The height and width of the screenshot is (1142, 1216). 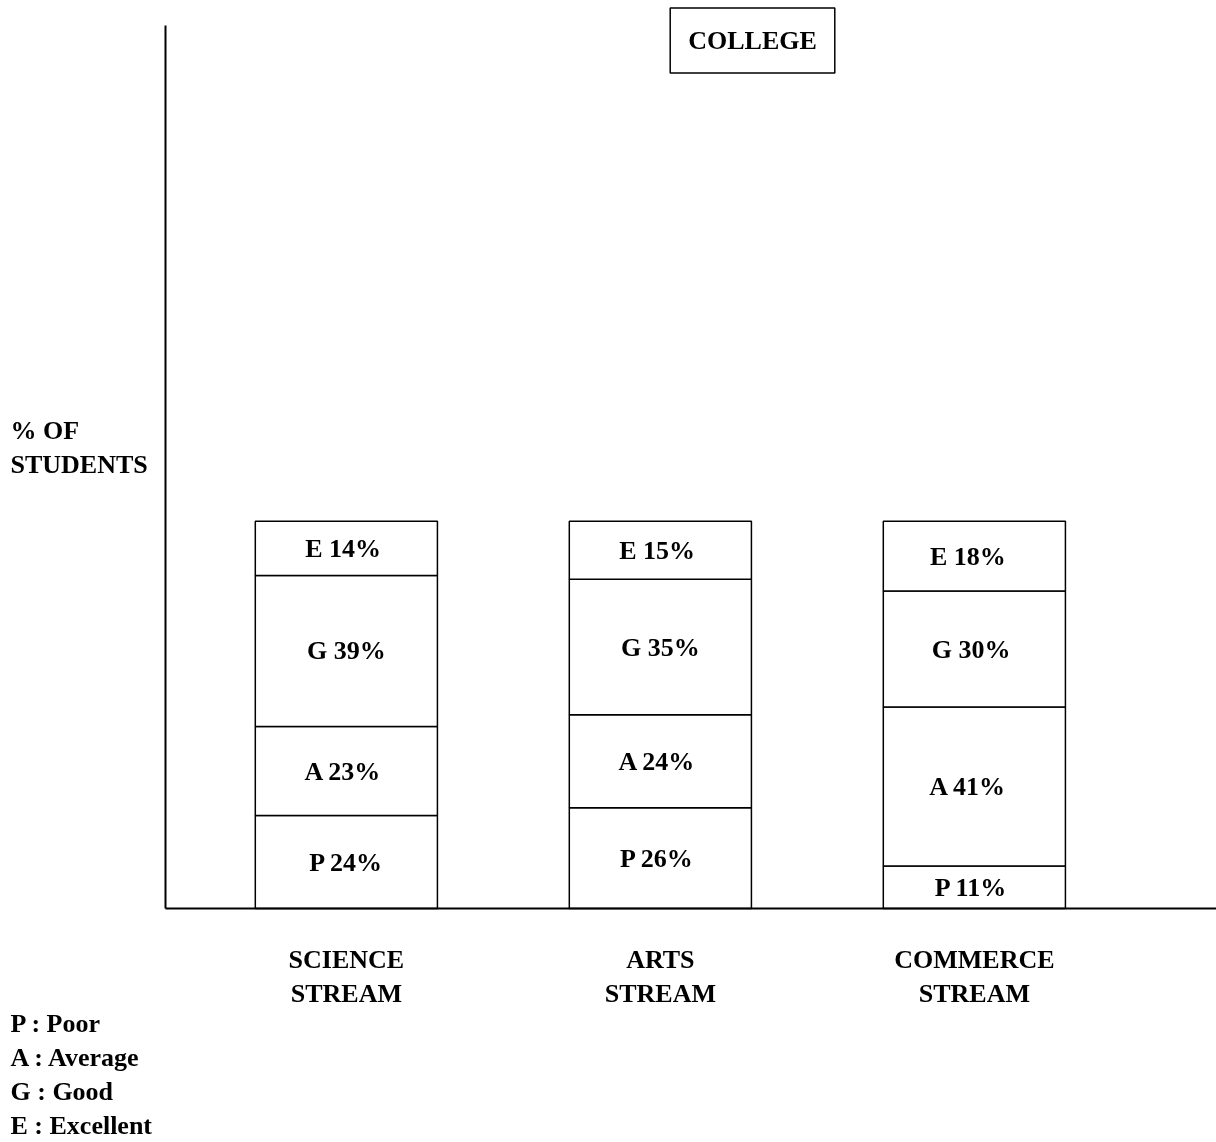 What do you see at coordinates (346, 862) in the screenshot?
I see `data-label: P 24%` at bounding box center [346, 862].